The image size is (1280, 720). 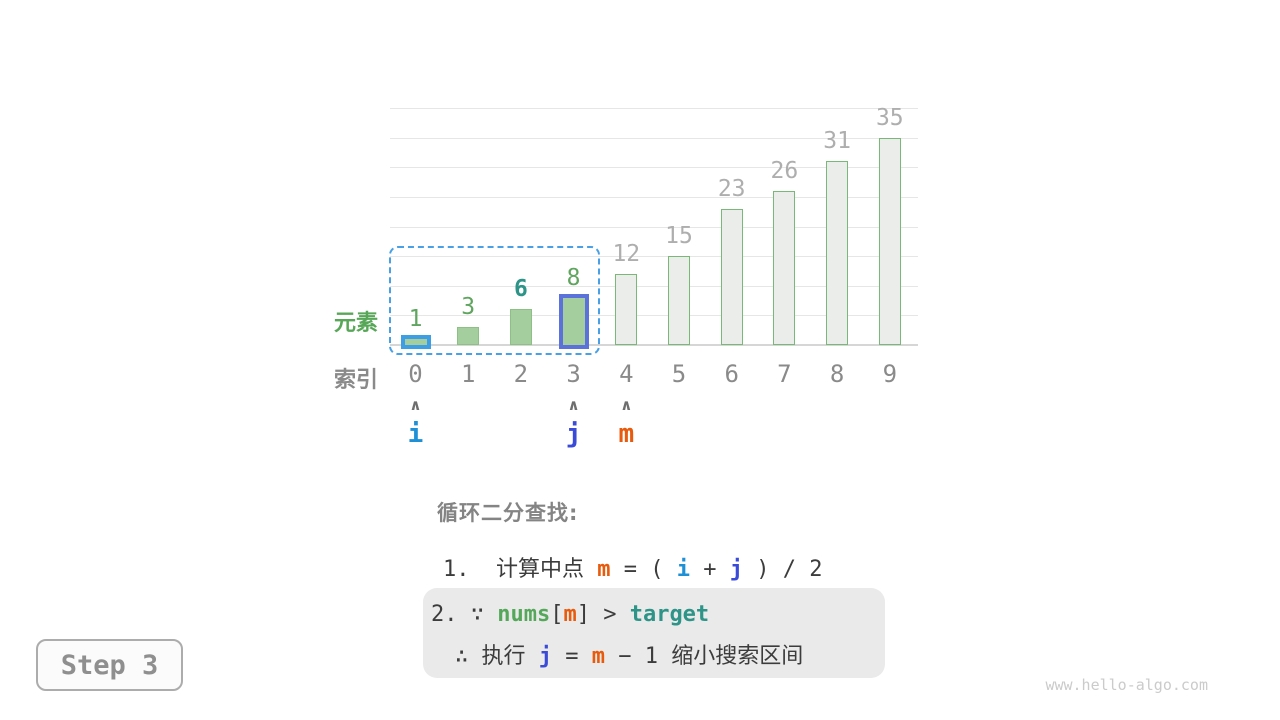 What do you see at coordinates (468, 374) in the screenshot?
I see `index-label: 1` at bounding box center [468, 374].